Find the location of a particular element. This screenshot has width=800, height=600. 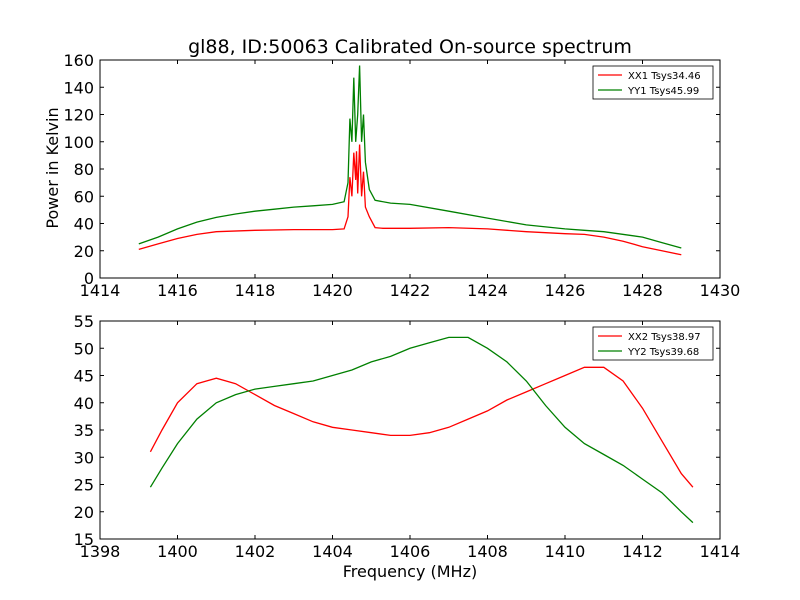

y-axis-label-top: Power in Kelvin is located at coordinates (52, 167).